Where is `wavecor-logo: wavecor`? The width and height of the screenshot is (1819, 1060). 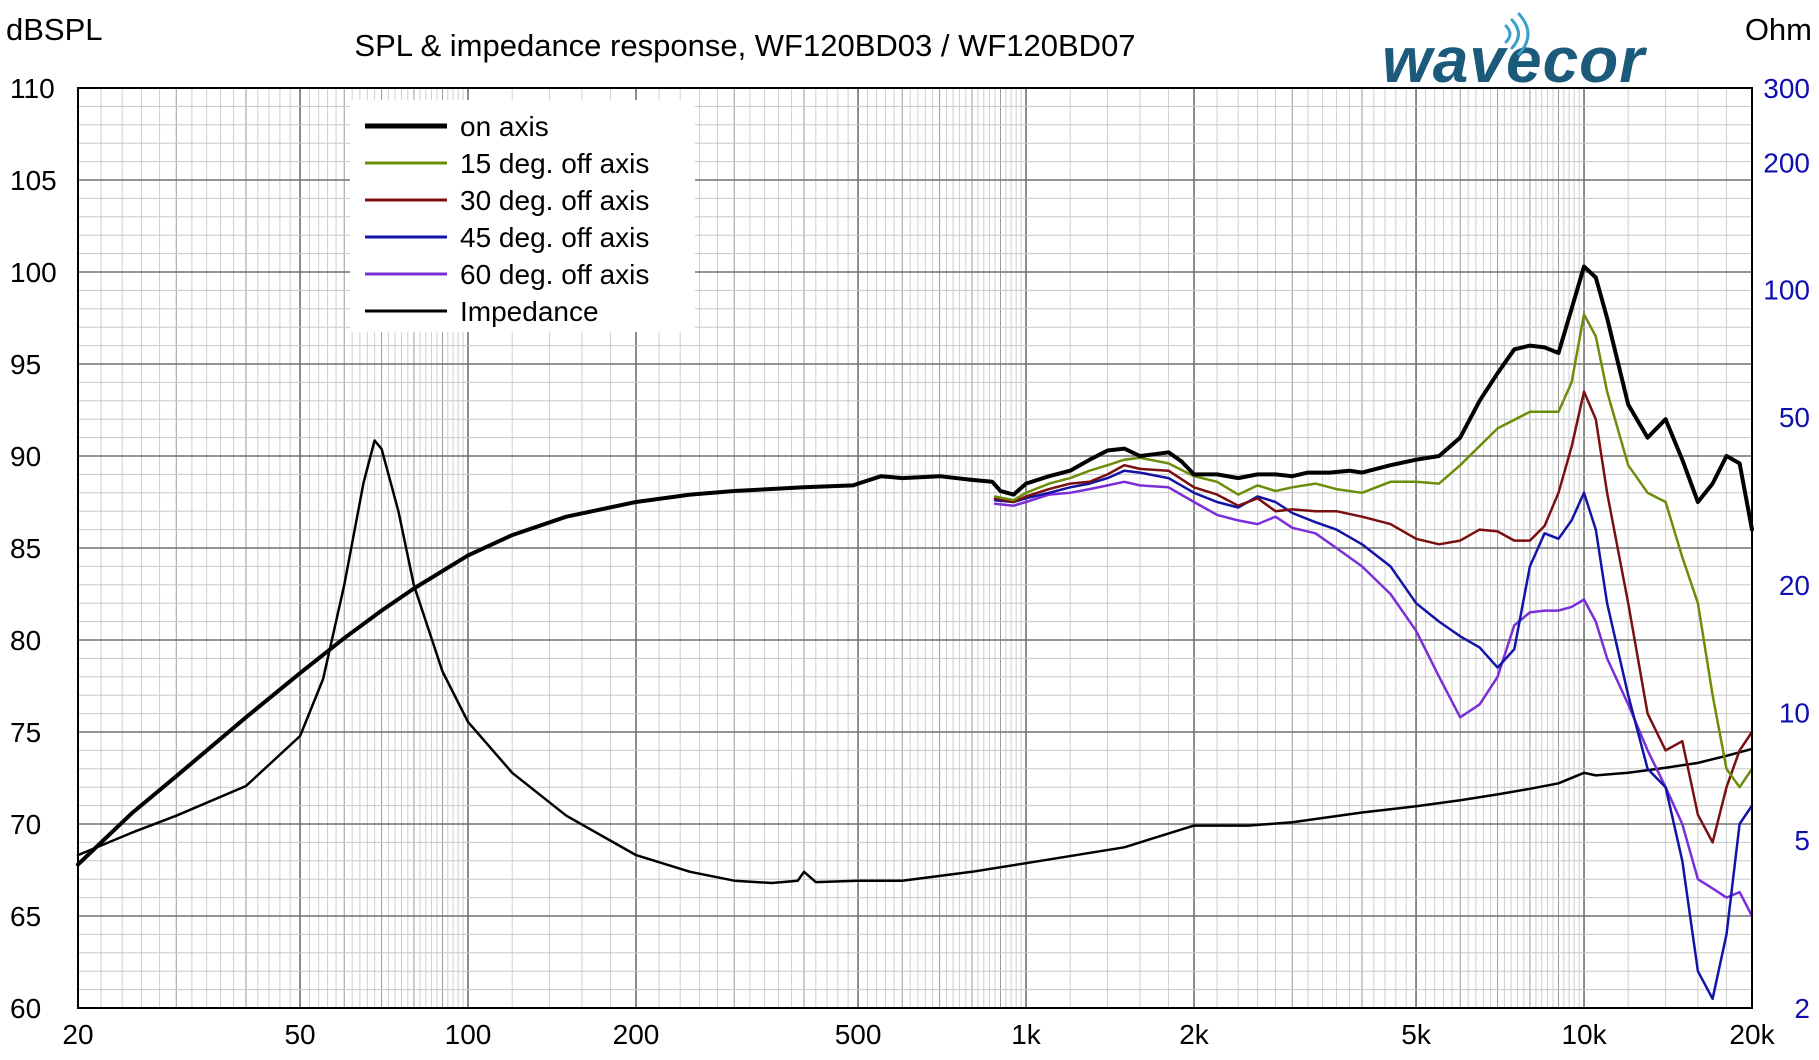
wavecor-logo: wavecor is located at coordinates (1514, 54).